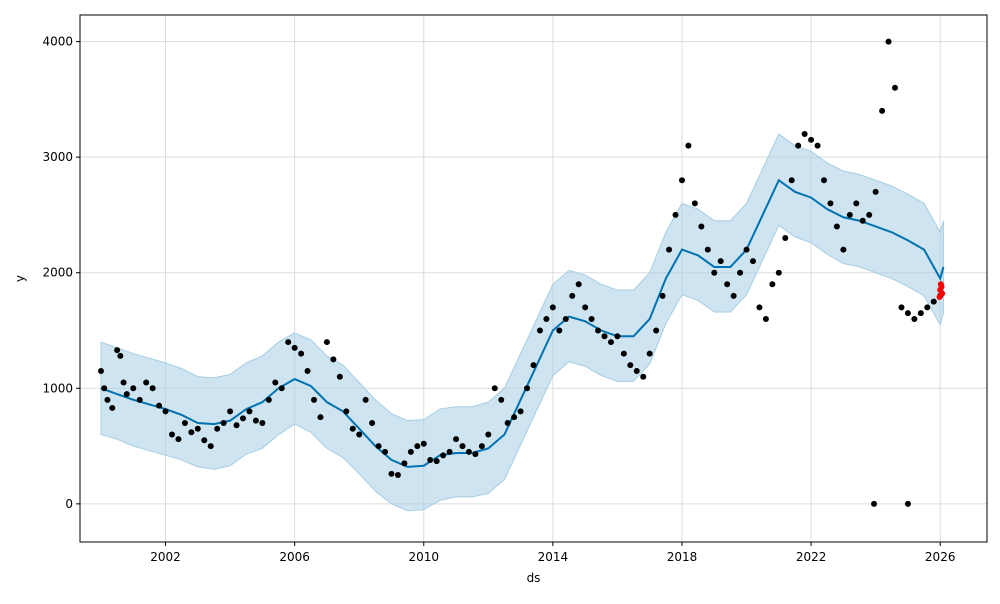  I want to click on y-tick-label: 2000, so click(57, 273).